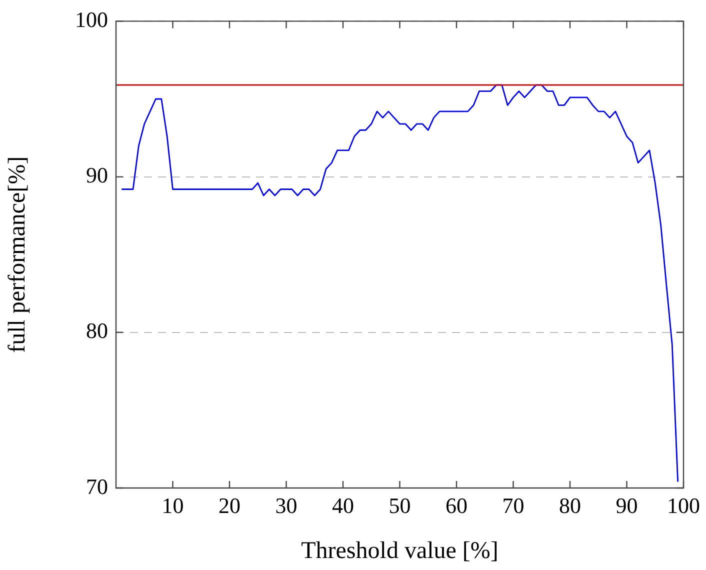 This screenshot has height=570, width=706. Describe the element at coordinates (97, 331) in the screenshot. I see `y-tick-label: 80` at that location.